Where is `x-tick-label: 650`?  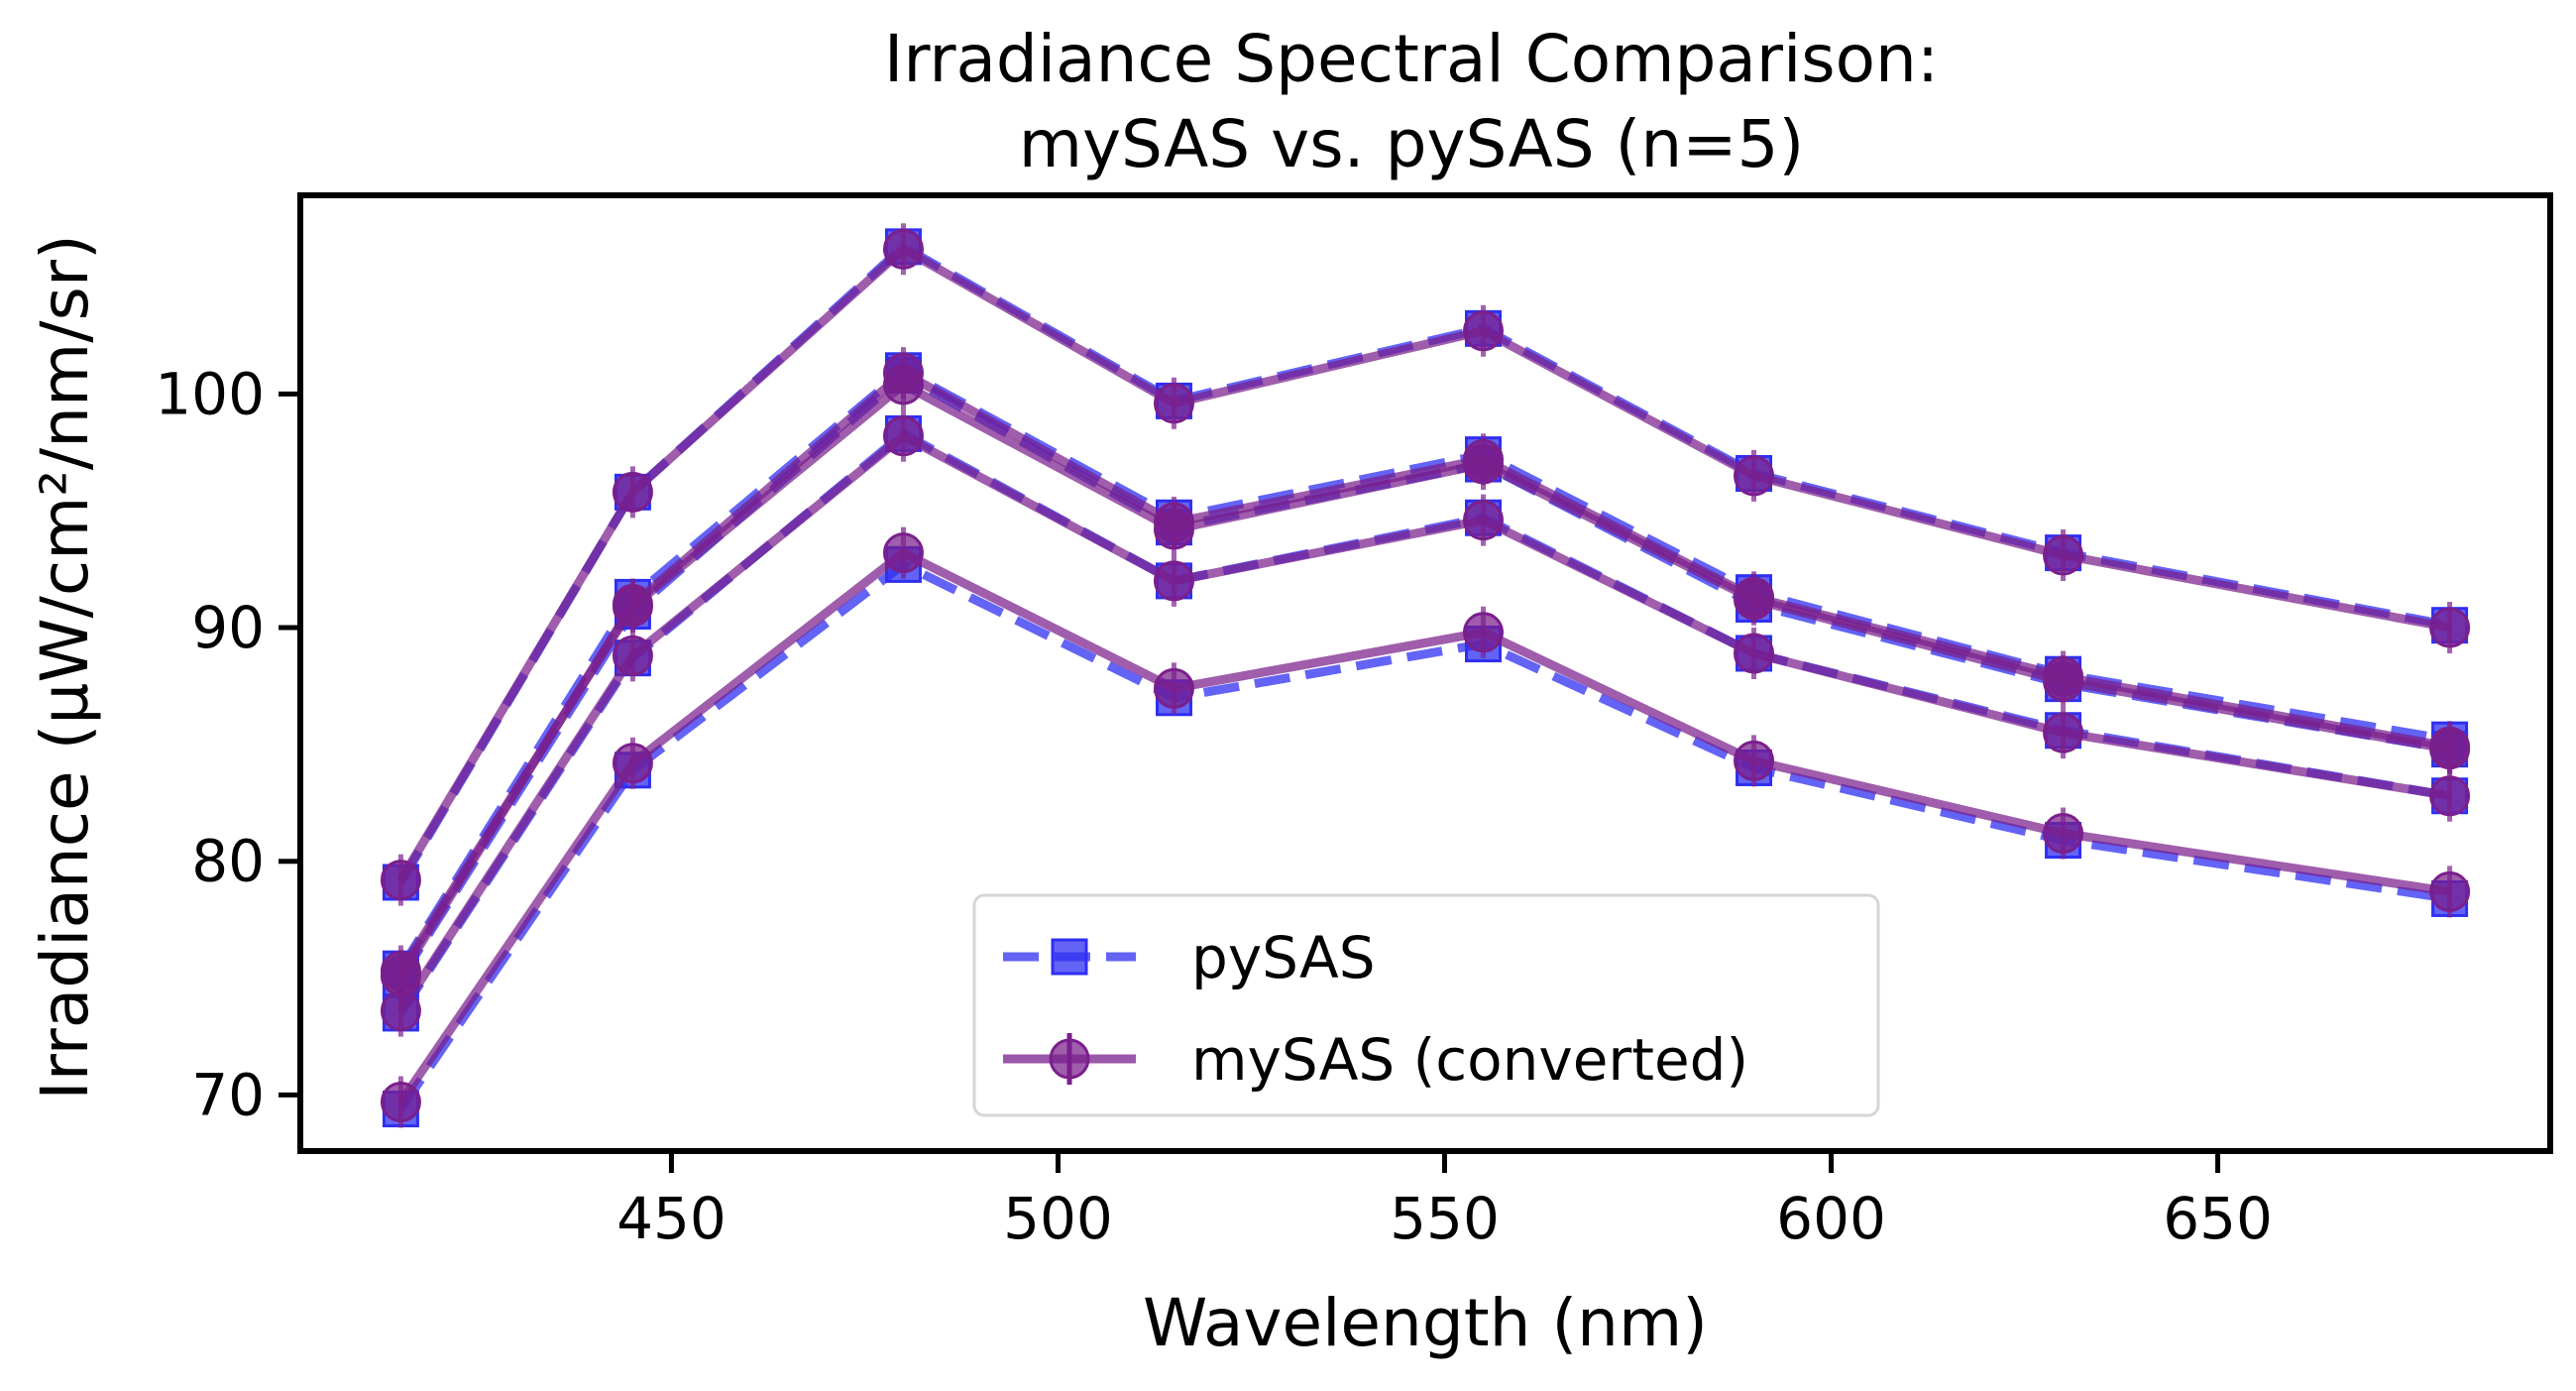 x-tick-label: 650 is located at coordinates (2218, 1218).